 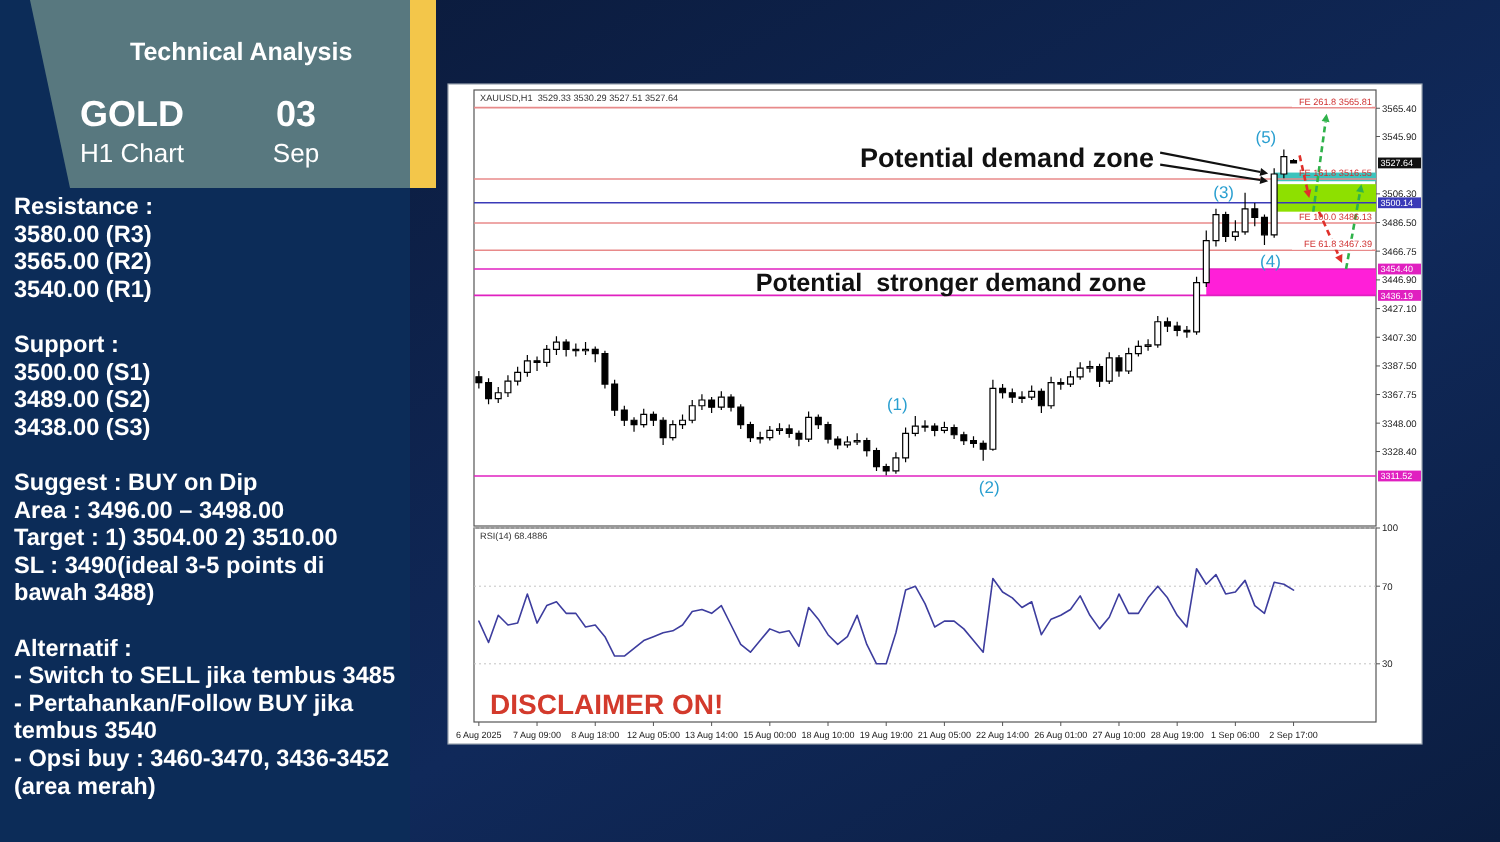 What do you see at coordinates (951, 283) in the screenshot?
I see `band-label: Potential stronger demand zone` at bounding box center [951, 283].